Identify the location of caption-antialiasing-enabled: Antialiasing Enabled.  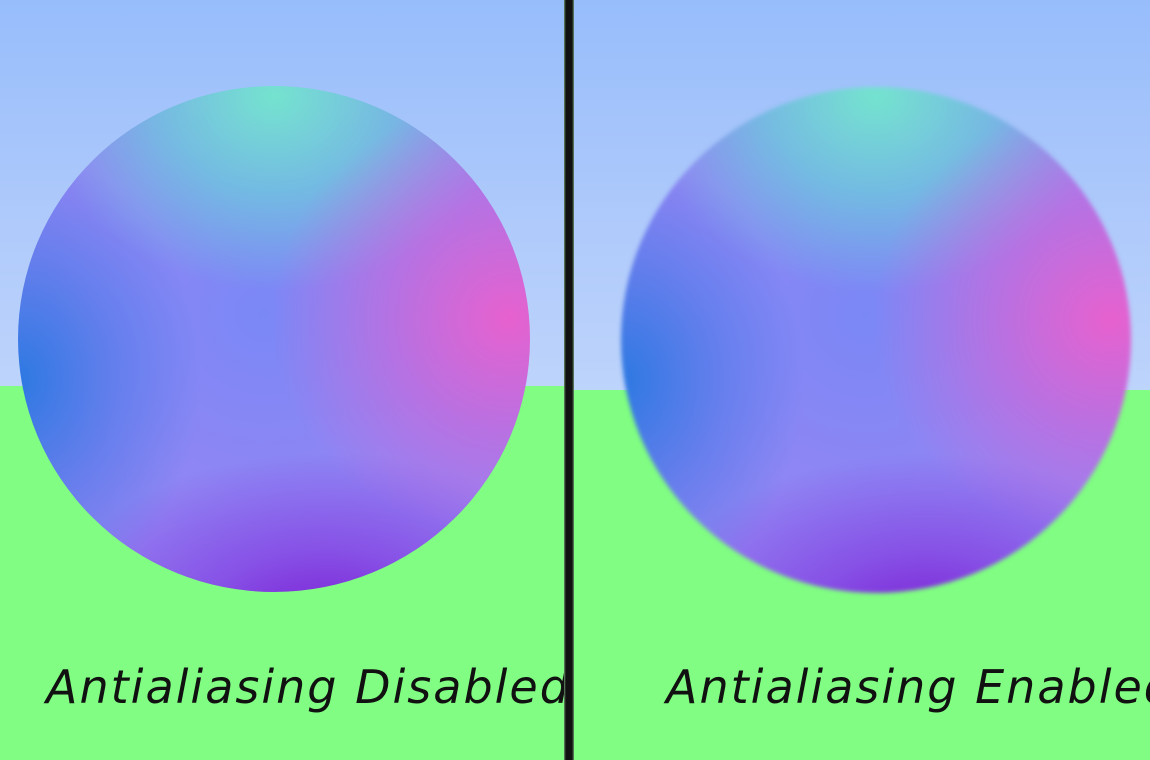
(908, 687).